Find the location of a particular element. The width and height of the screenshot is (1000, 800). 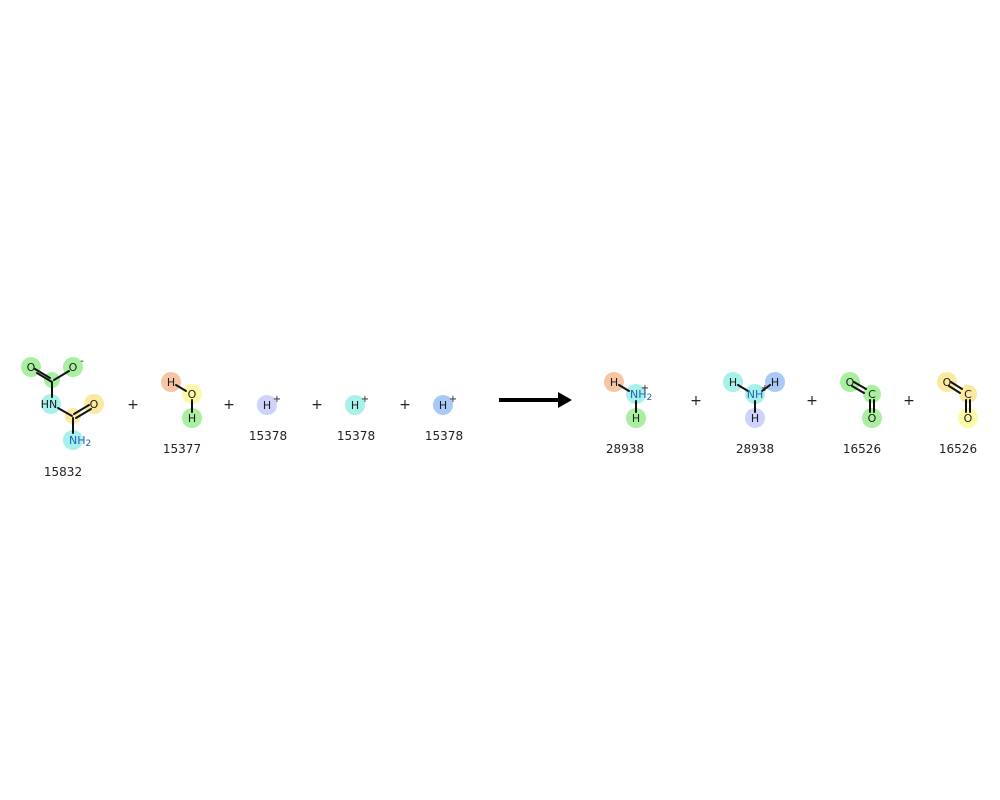

highlight-hn is located at coordinates (51, 404).